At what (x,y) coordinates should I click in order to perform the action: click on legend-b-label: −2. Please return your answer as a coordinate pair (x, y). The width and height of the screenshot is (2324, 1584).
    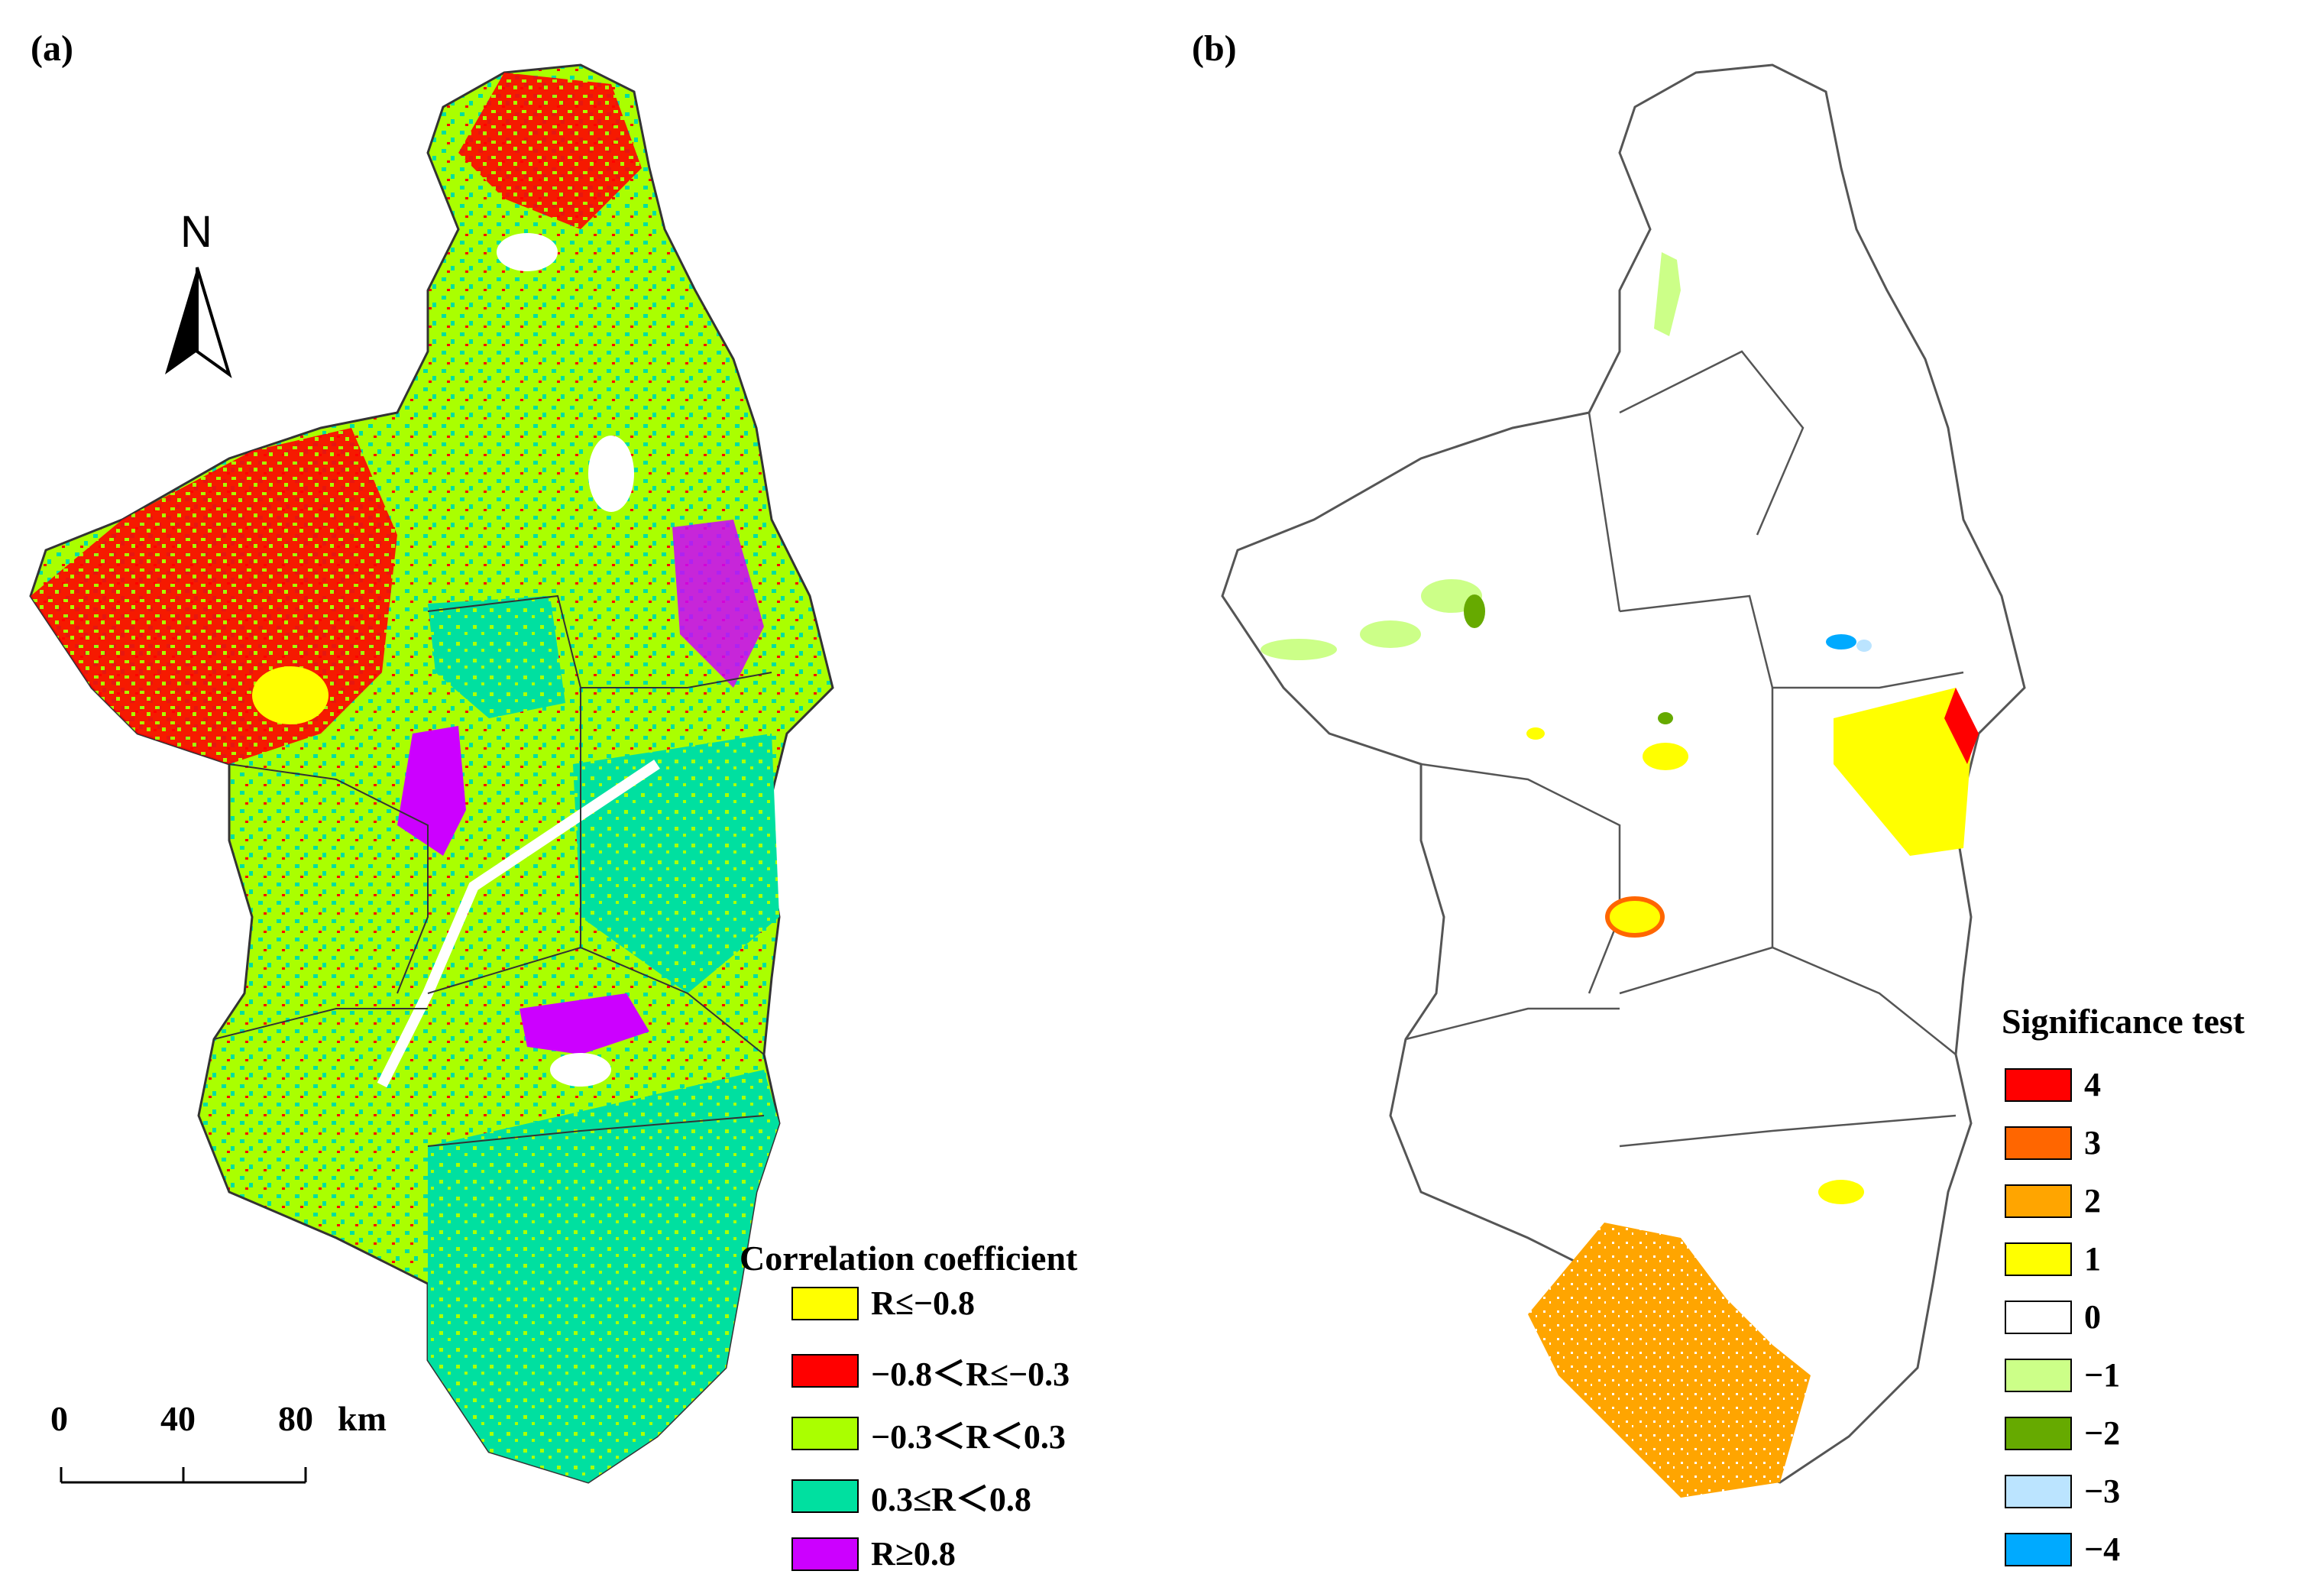
    Looking at the image, I should click on (2102, 1433).